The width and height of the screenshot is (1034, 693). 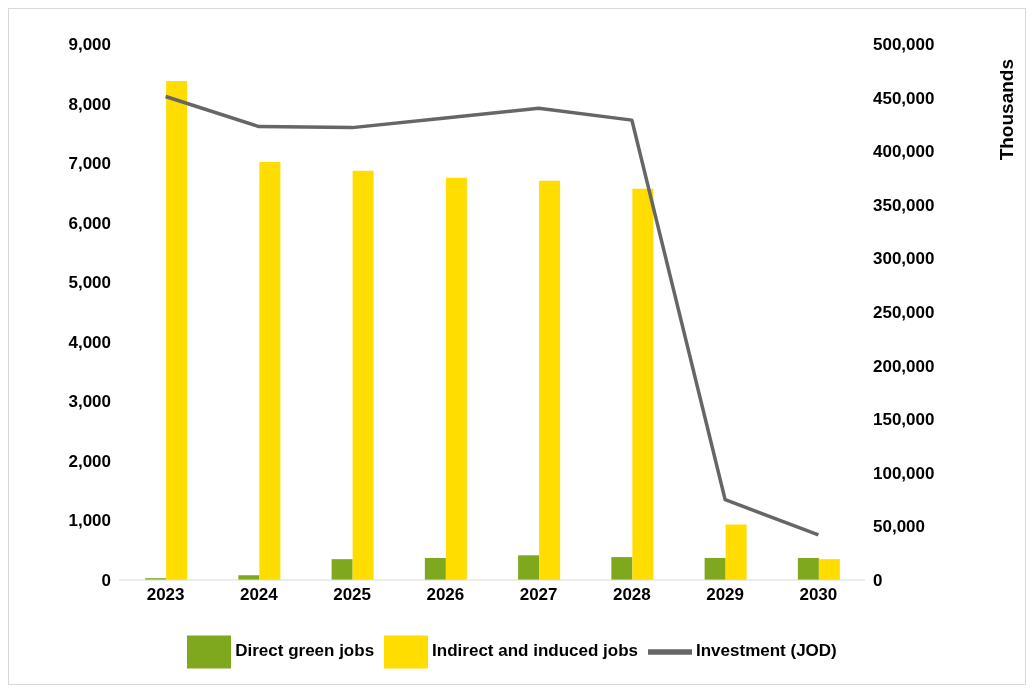 I want to click on x-tick-label: 2025, so click(x=352, y=595).